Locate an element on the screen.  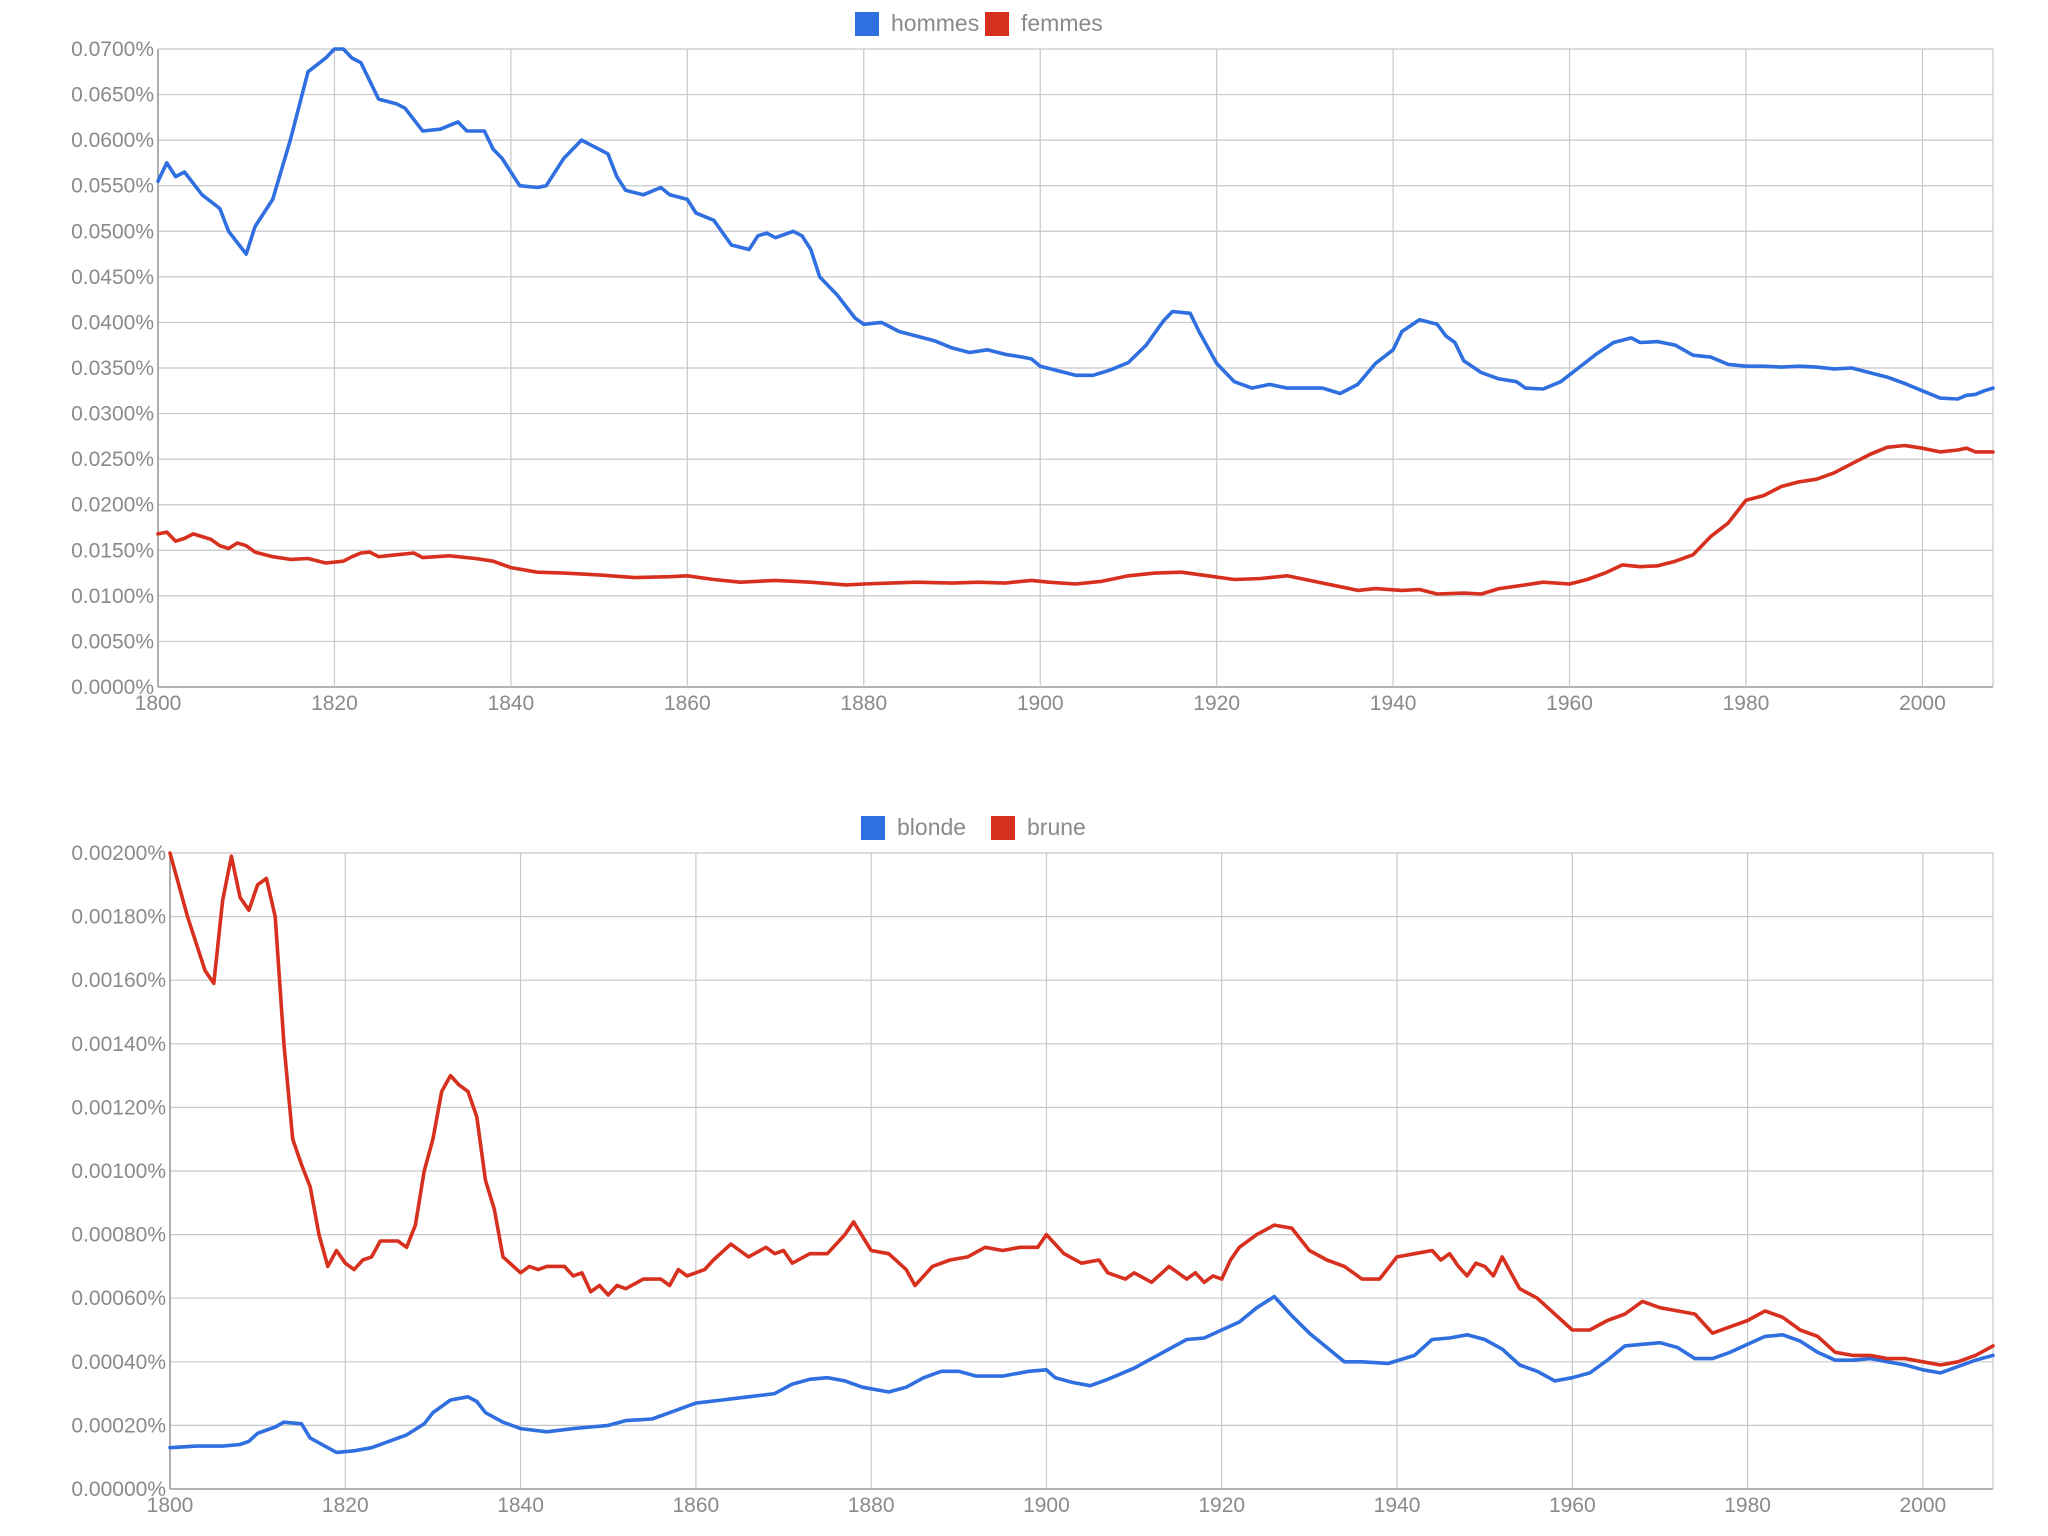
y-tick-label: 0.00140% is located at coordinates (118, 1044).